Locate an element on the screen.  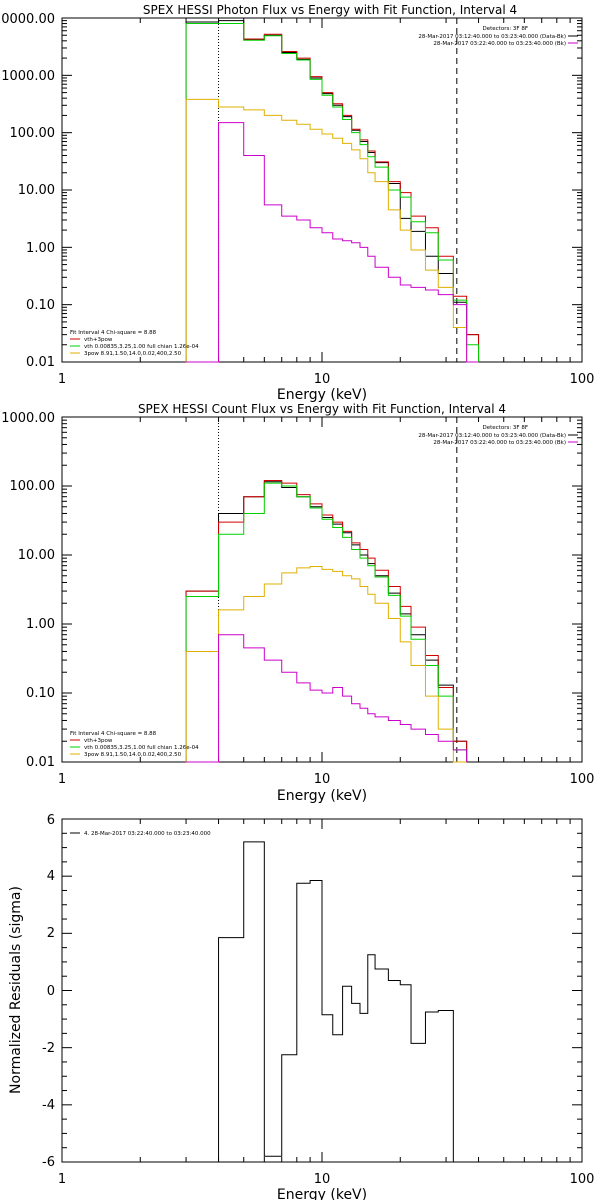
panel2-xtick-100: 100 is located at coordinates (582, 779).